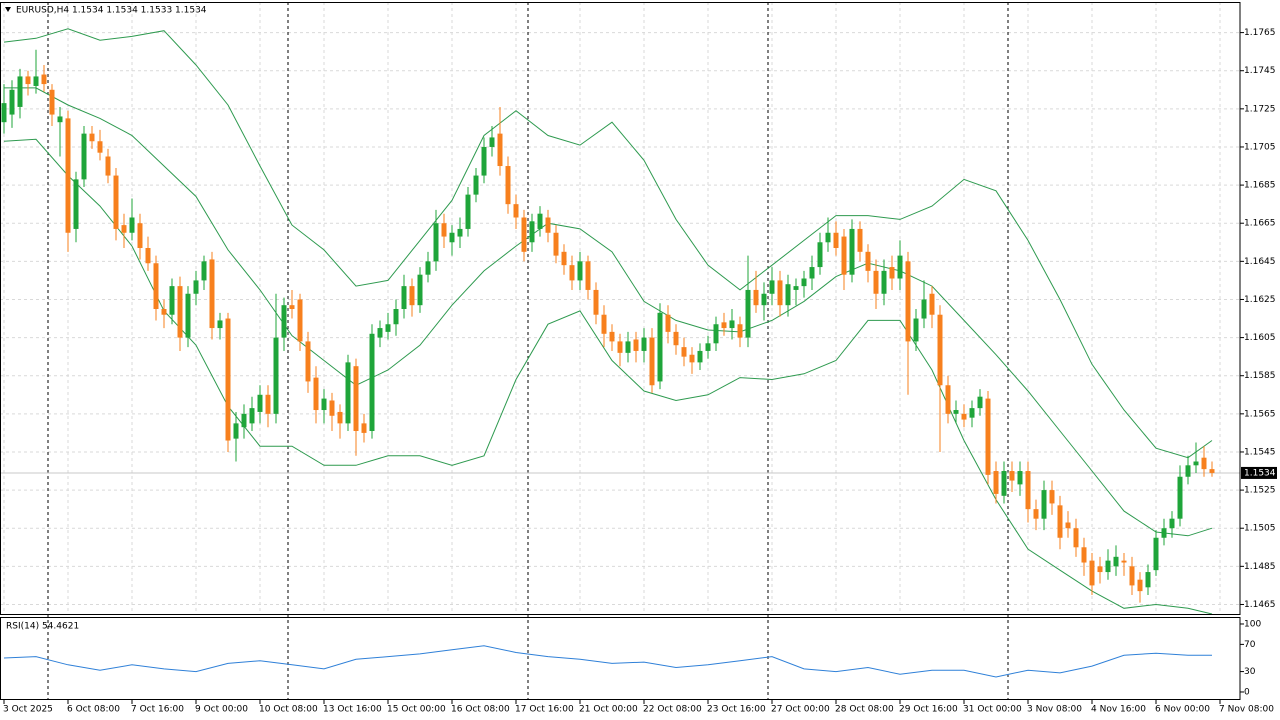 This screenshot has height=720, width=1280. I want to click on y-tick-label: 1.1685, so click(1260, 186).